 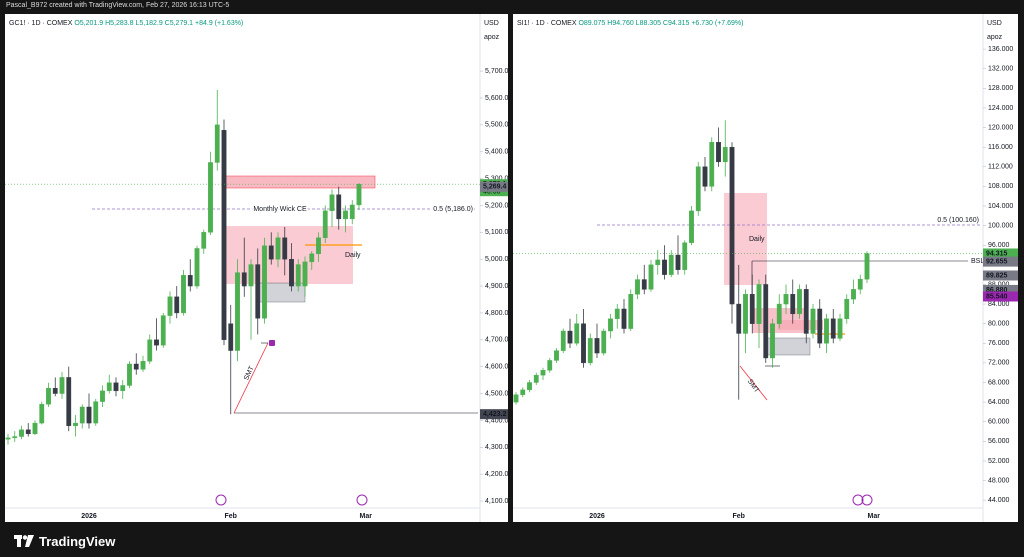 I want to click on y-tick-label: 4,600.0, so click(x=496, y=367).